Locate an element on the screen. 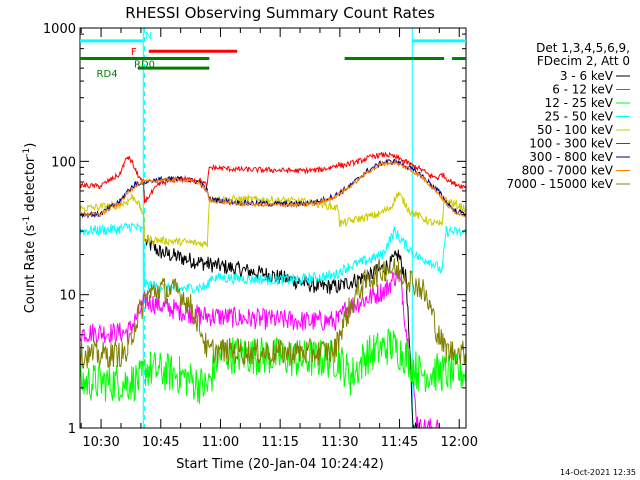 Image resolution: width=640 pixels, height=480 pixels. legend-label-7: 800 - 7000 keV is located at coordinates (568, 171).